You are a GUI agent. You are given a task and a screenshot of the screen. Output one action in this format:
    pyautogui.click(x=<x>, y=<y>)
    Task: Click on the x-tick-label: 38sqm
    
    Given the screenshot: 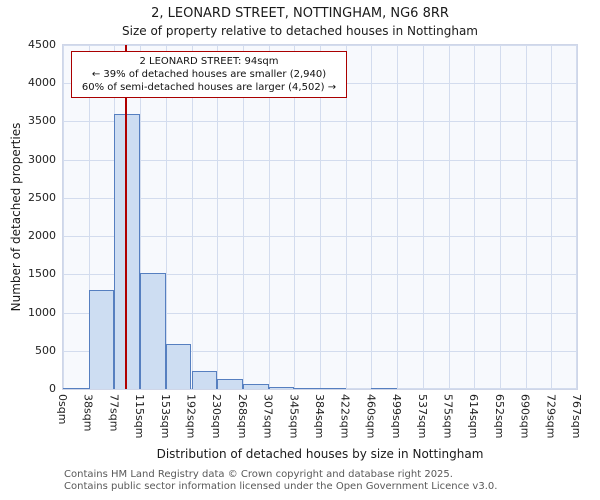 What is the action you would take?
    pyautogui.click(x=88, y=413)
    